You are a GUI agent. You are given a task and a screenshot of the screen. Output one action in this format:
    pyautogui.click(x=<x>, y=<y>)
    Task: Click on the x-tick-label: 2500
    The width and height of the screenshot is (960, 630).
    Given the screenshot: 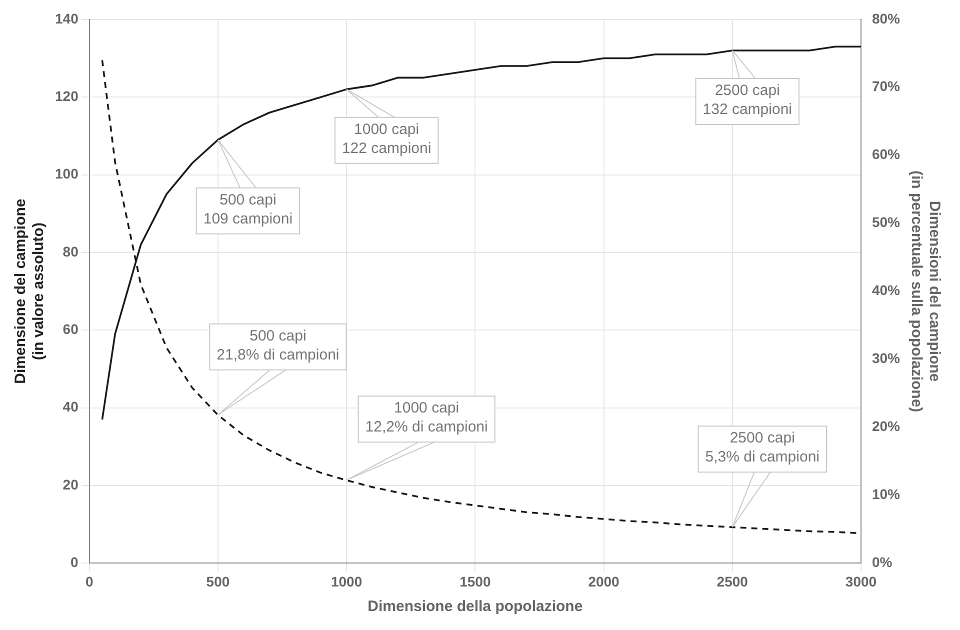 What is the action you would take?
    pyautogui.click(x=732, y=581)
    